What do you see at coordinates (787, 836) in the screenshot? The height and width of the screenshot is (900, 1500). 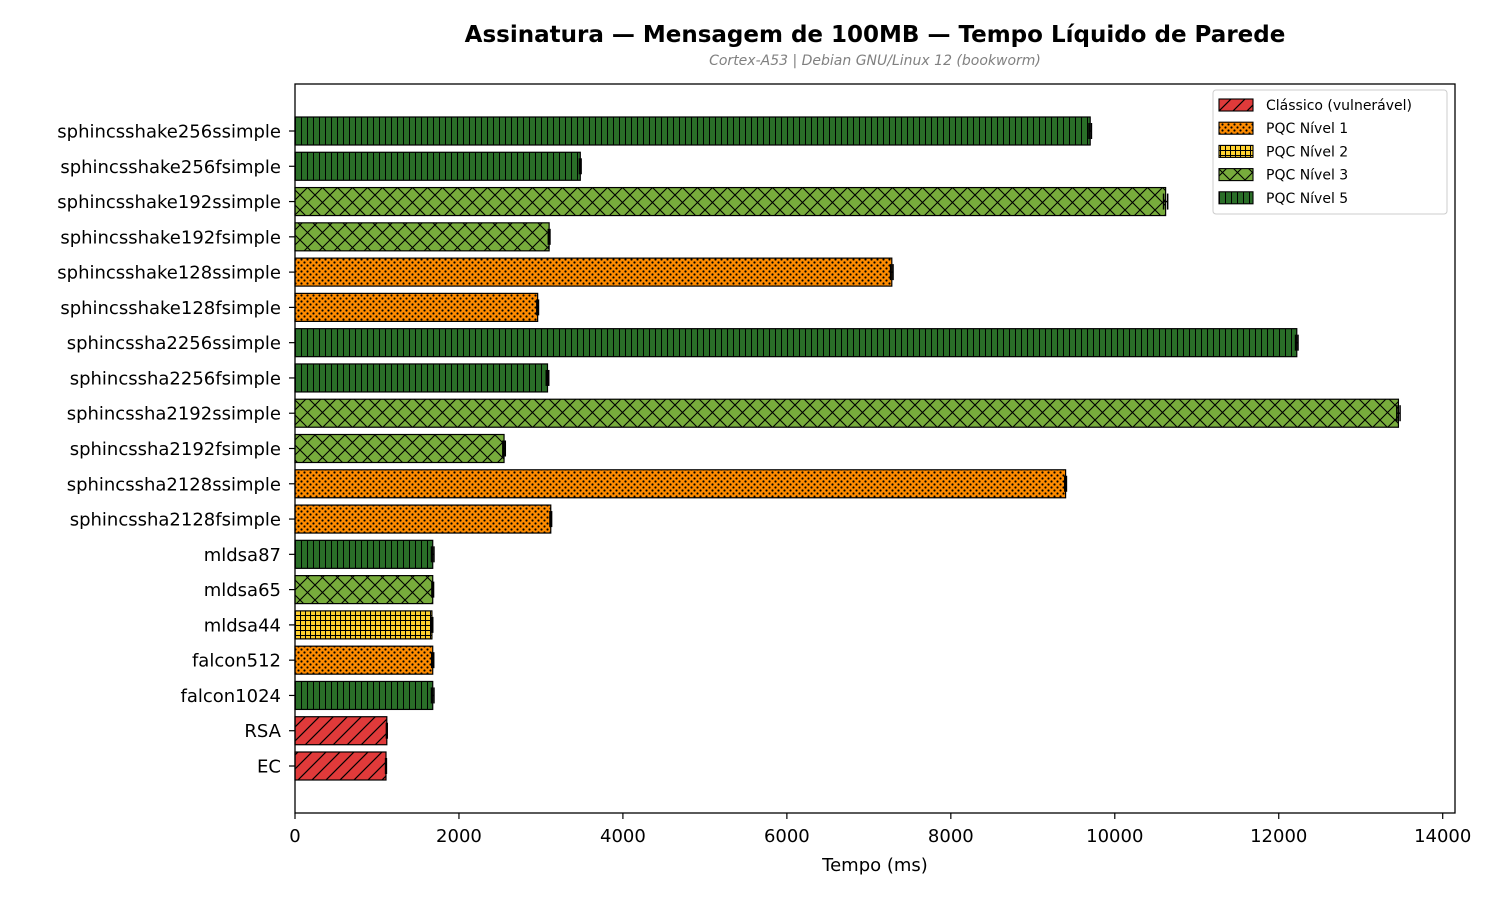 I see `x-tick-label: 6000` at bounding box center [787, 836].